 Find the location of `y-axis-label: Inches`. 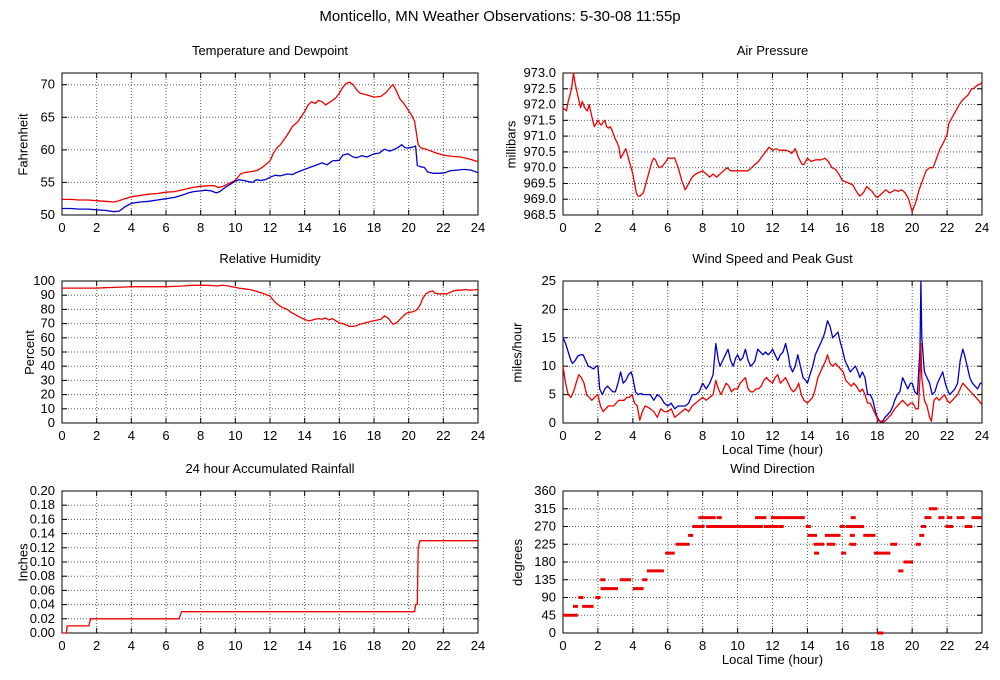

y-axis-label: Inches is located at coordinates (23, 562).